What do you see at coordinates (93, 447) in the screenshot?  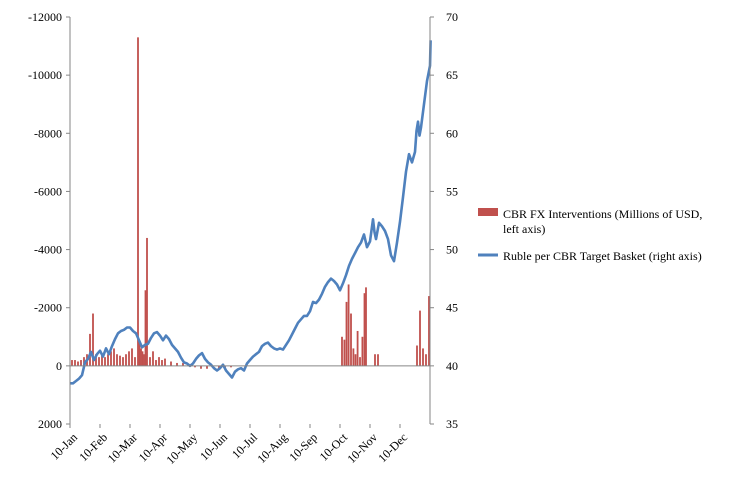 I see `x-tick-label: 10-Feb` at bounding box center [93, 447].